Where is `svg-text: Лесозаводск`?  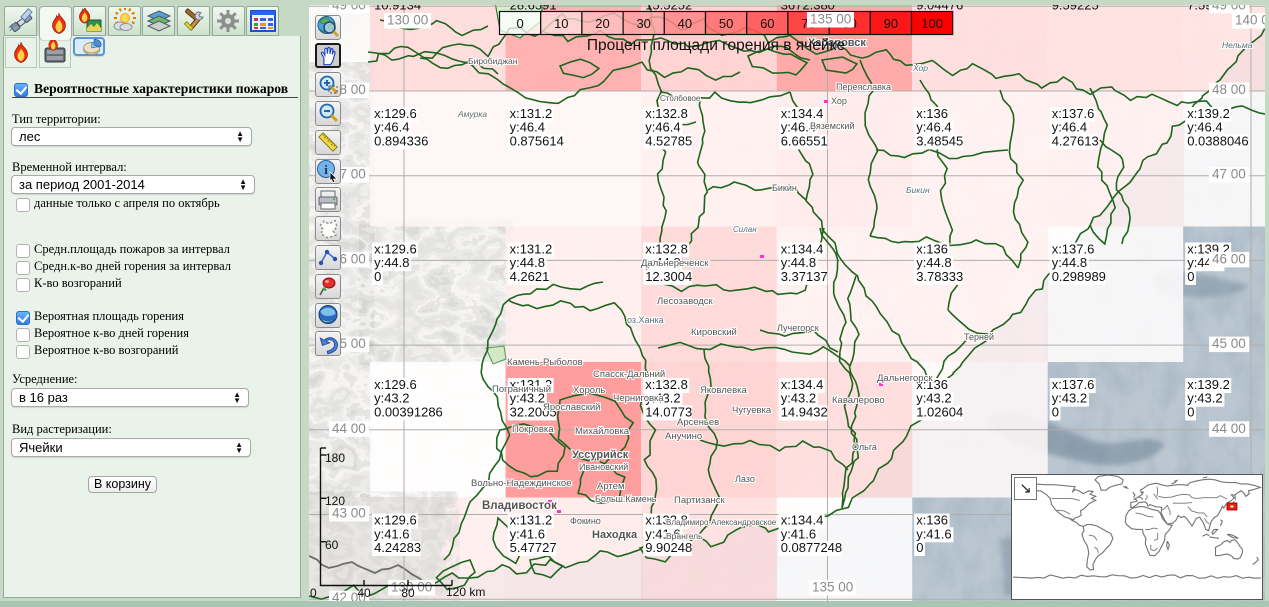 svg-text: Лесозаводск is located at coordinates (685, 301).